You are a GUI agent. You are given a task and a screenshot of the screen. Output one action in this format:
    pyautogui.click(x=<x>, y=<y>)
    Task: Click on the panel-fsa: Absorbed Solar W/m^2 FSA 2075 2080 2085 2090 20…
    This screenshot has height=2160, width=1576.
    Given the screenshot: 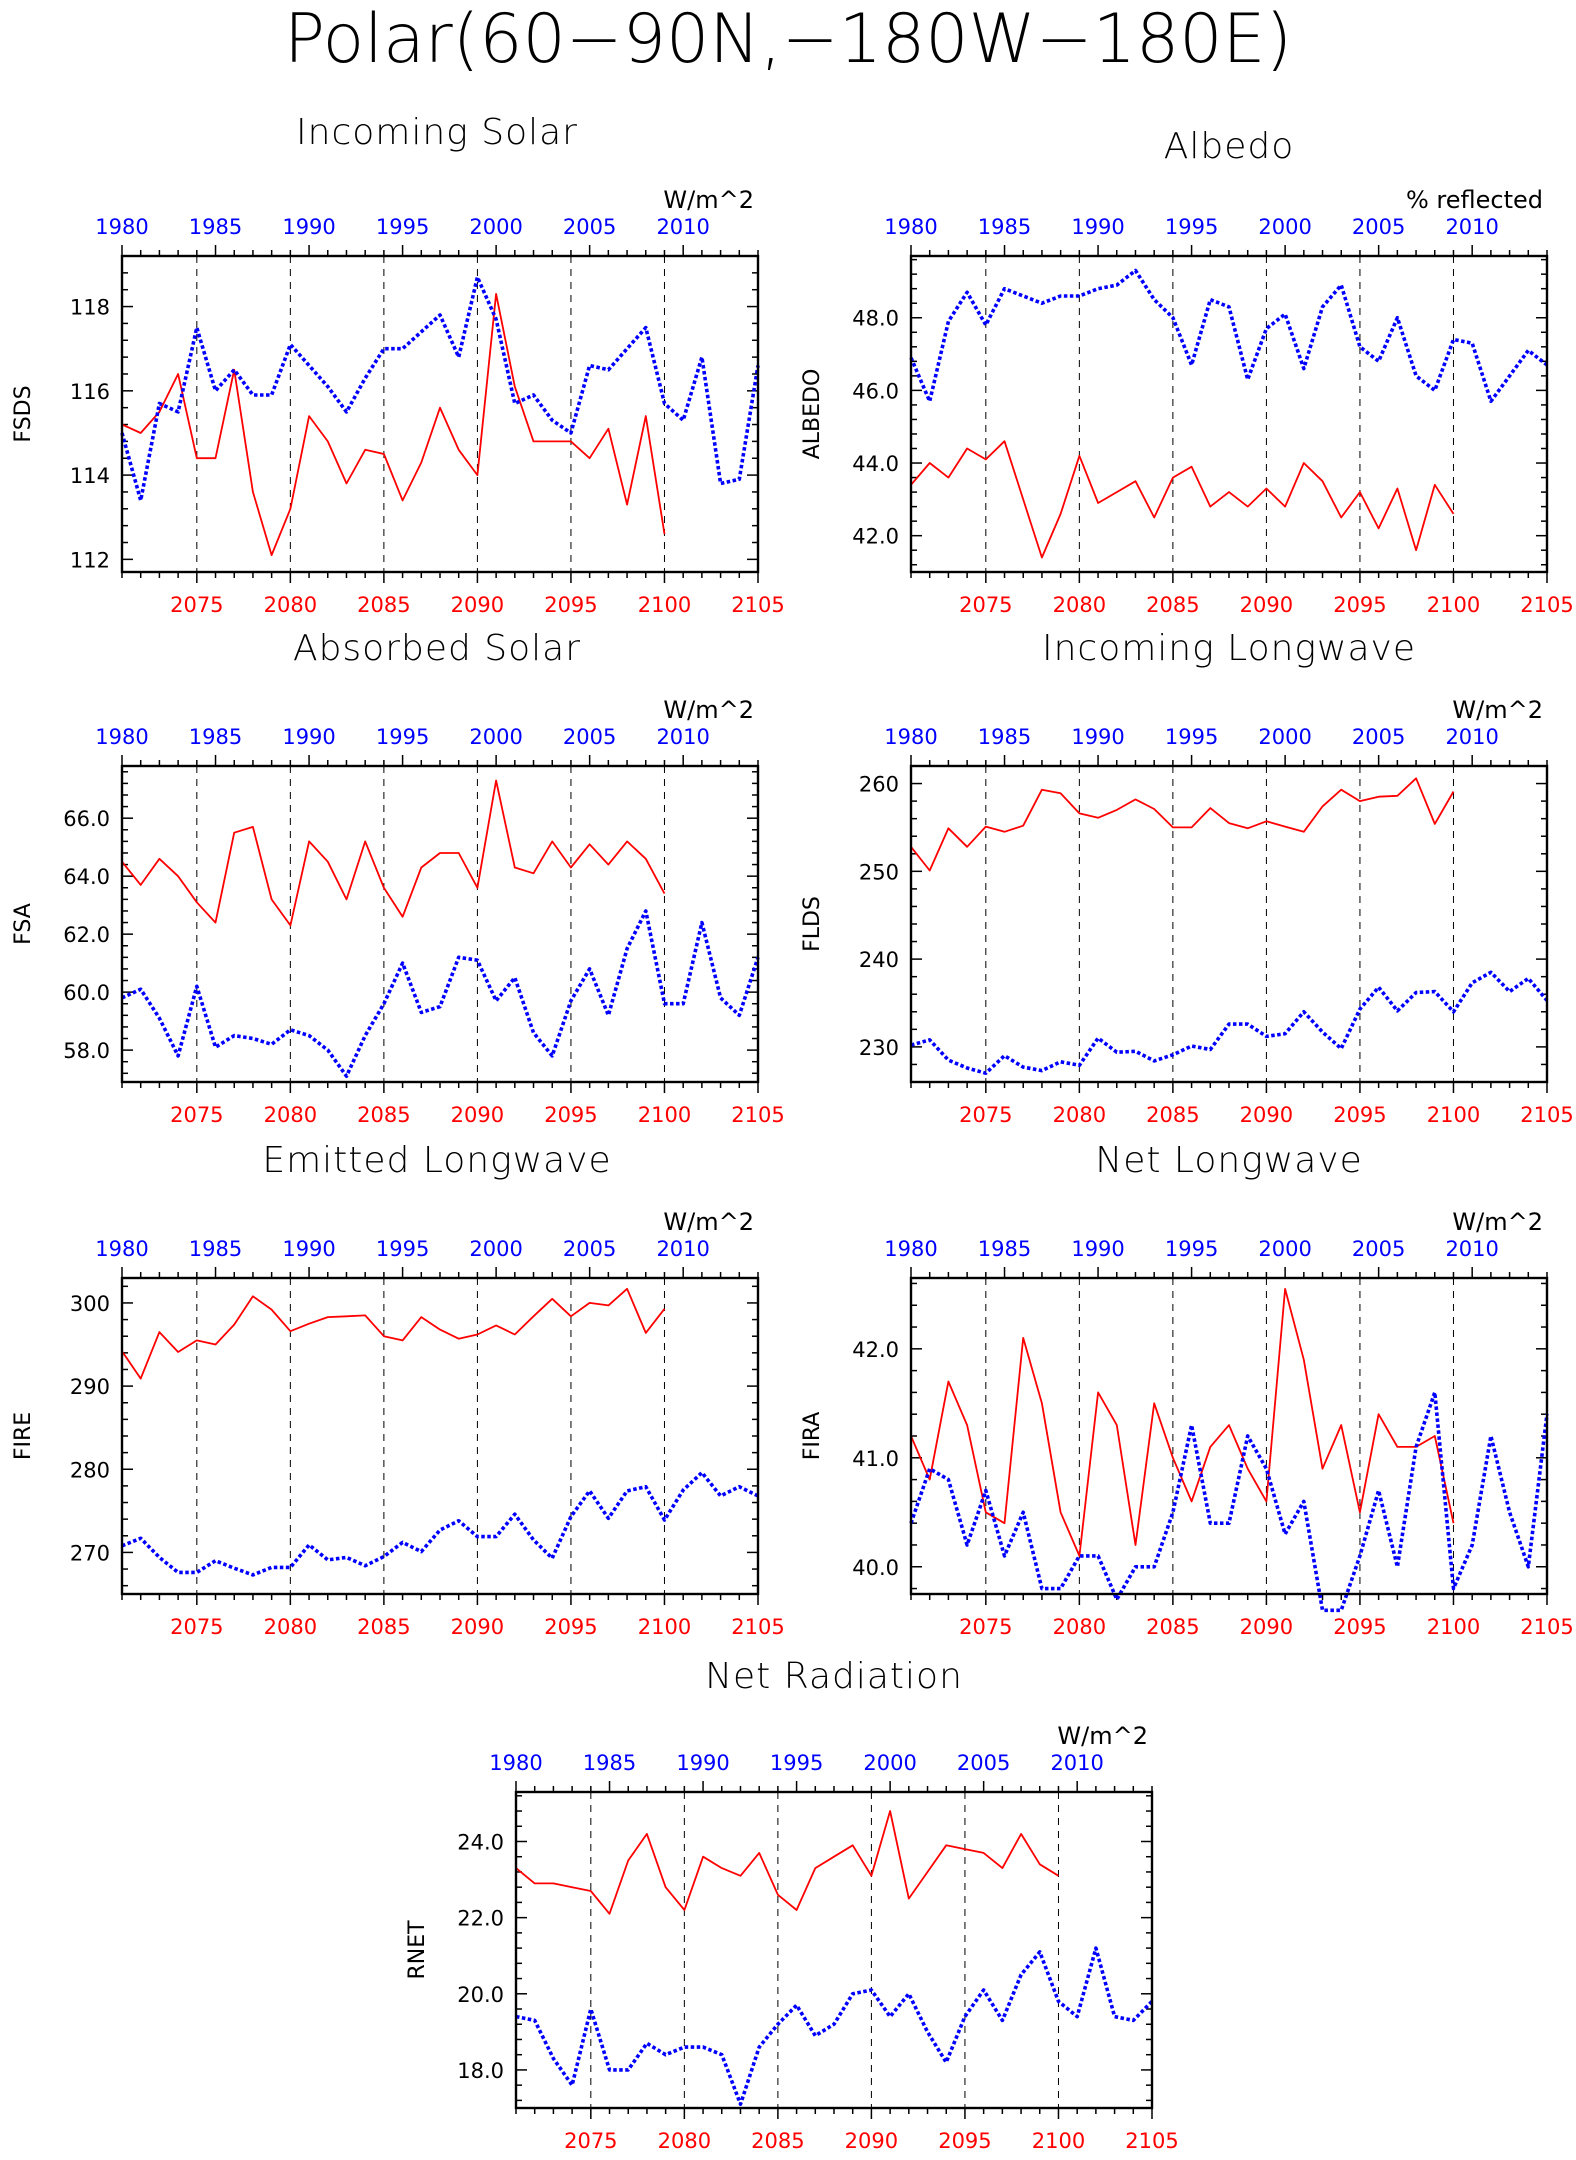 What is the action you would take?
    pyautogui.click(x=398, y=877)
    